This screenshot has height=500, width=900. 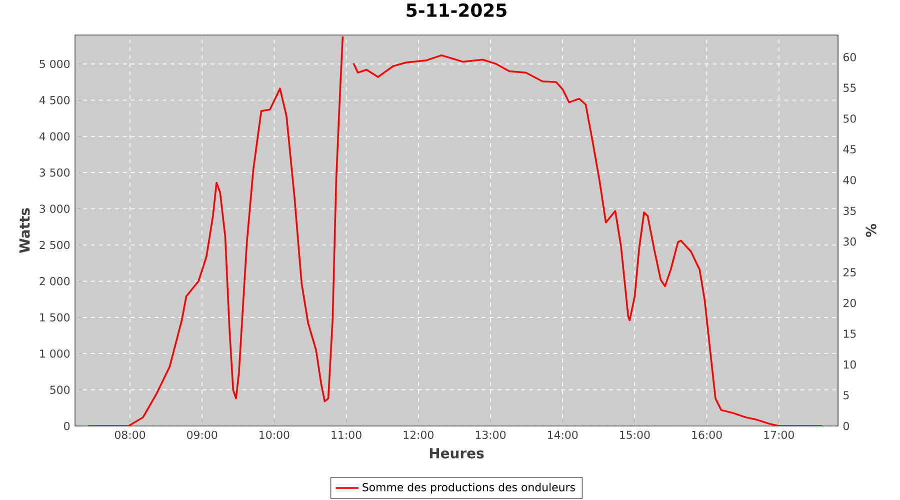 What do you see at coordinates (55, 64) in the screenshot?
I see `y-tick-label: 5 000` at bounding box center [55, 64].